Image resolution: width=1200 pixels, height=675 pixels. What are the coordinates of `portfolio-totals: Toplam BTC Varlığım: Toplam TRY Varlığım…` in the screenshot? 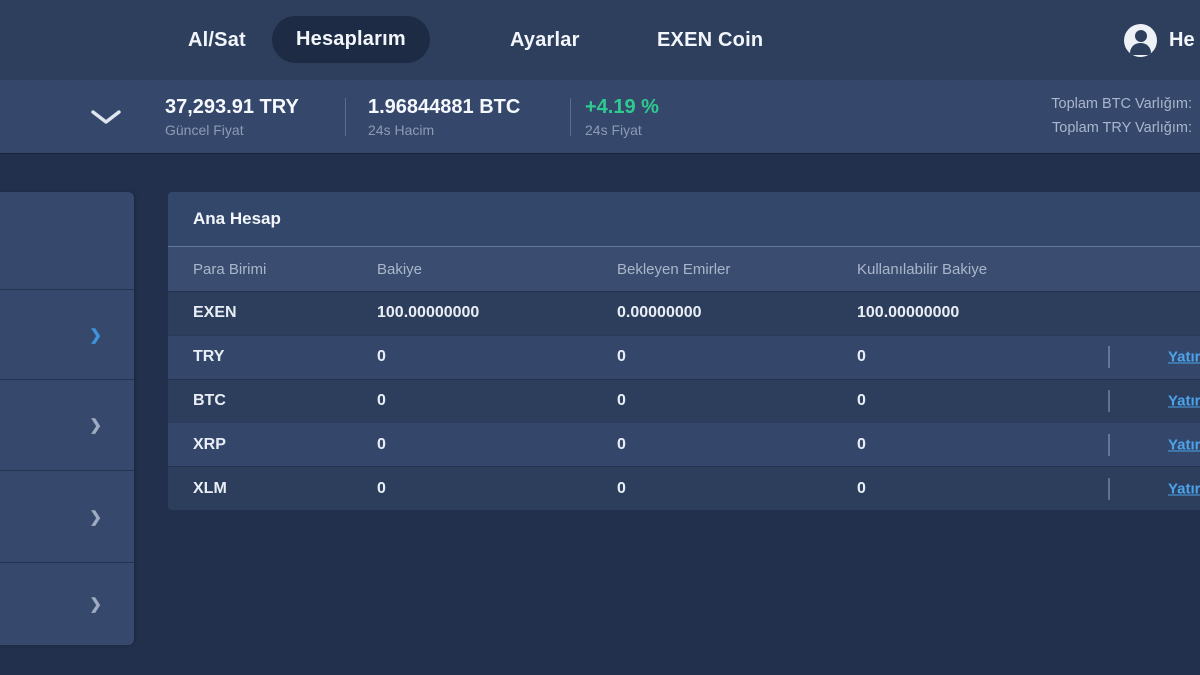 It's located at (1121, 116).